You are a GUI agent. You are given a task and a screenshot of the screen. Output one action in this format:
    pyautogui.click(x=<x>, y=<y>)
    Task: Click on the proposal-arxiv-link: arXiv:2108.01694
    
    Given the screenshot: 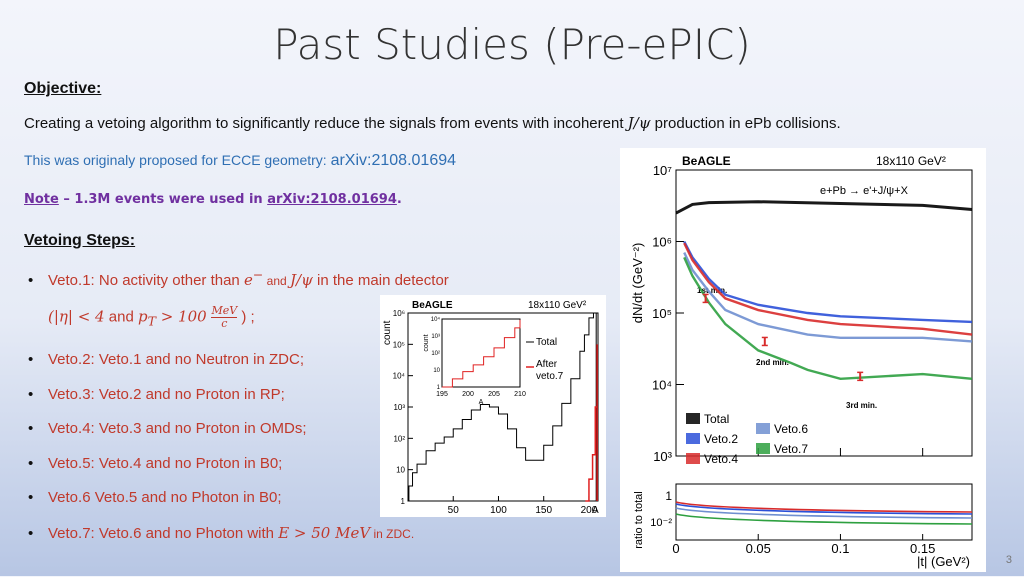 What is the action you would take?
    pyautogui.click(x=393, y=160)
    